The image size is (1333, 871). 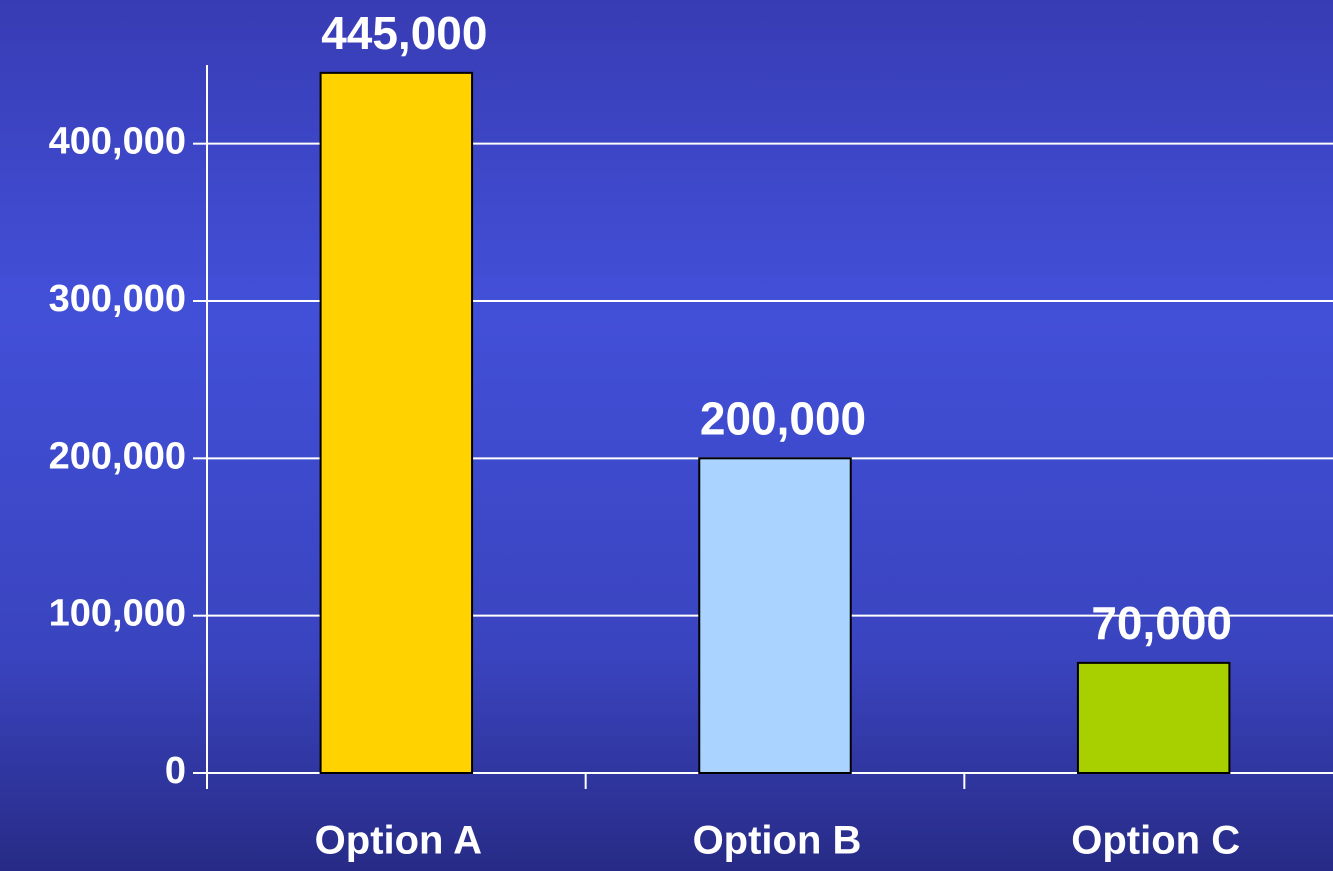 What do you see at coordinates (117, 142) in the screenshot?
I see `y-tick-label: 400,000` at bounding box center [117, 142].